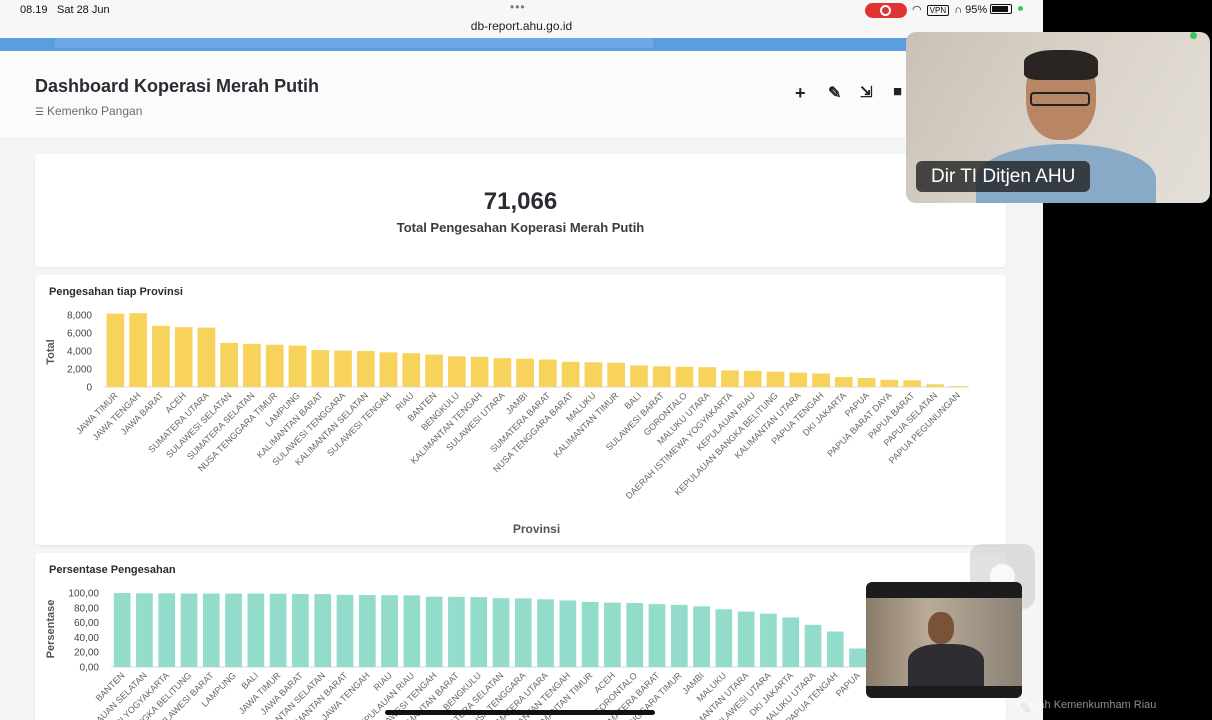  Describe the element at coordinates (866, 92) in the screenshot. I see `export-icon: ⇲` at that location.